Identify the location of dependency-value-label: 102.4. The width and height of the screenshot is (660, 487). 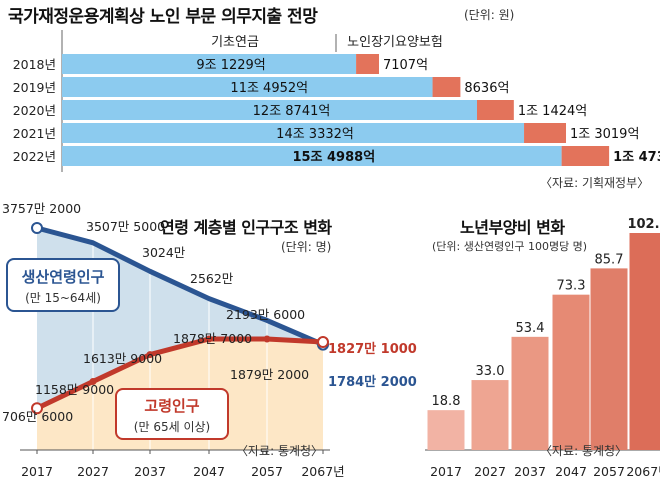
(643, 224).